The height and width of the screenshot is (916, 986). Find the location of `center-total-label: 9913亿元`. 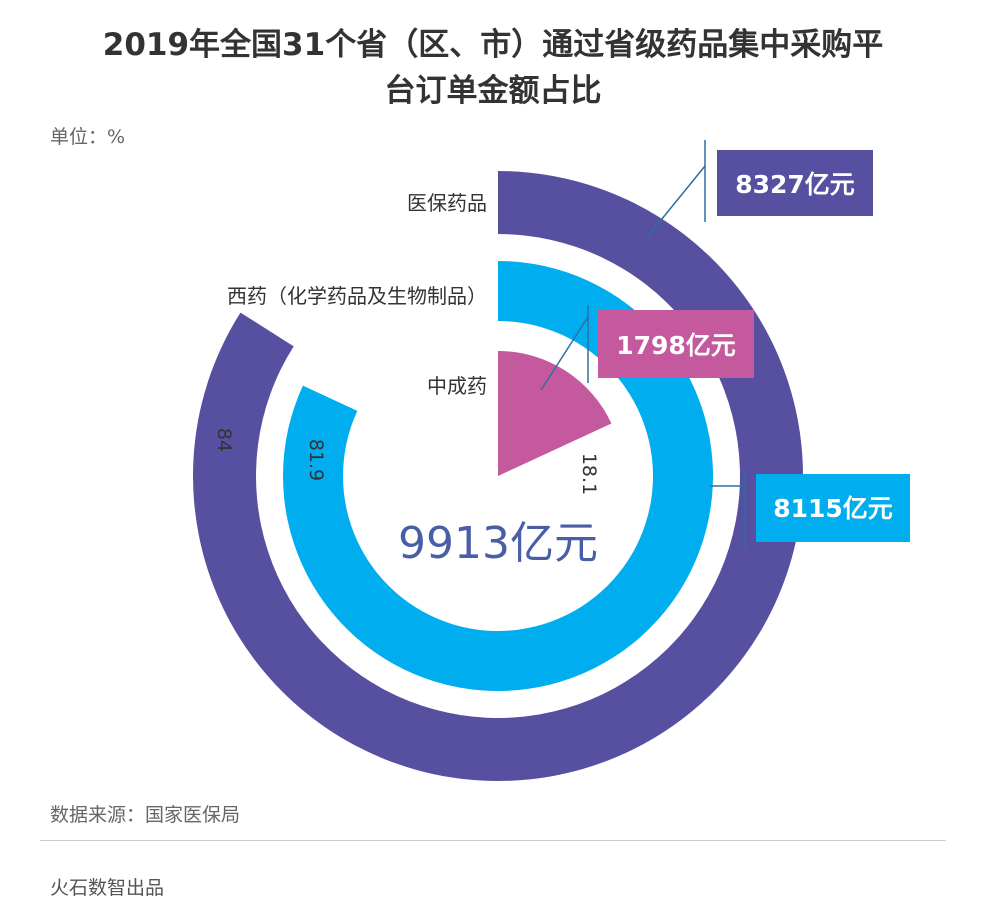

center-total-label: 9913亿元 is located at coordinates (498, 543).